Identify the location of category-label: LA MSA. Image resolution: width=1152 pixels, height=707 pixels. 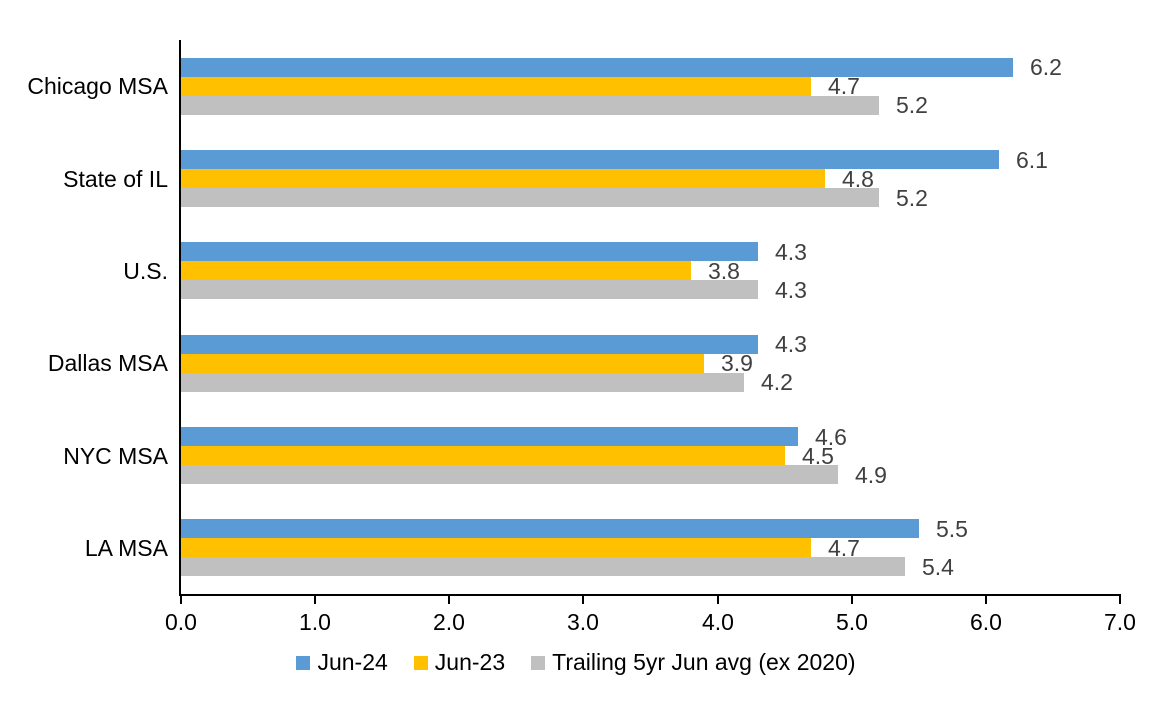
(126, 547).